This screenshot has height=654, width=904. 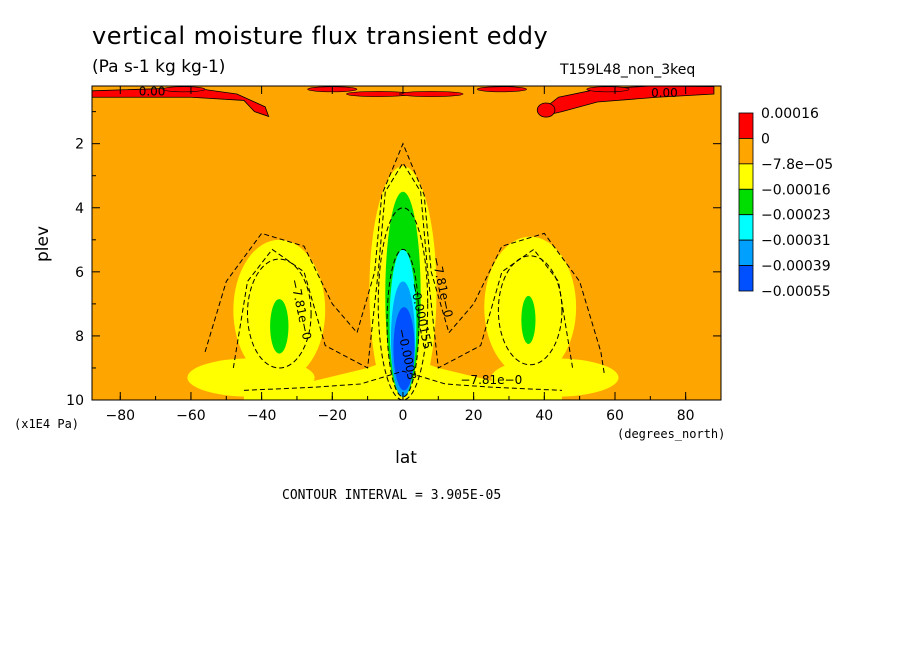 What do you see at coordinates (392, 495) in the screenshot?
I see `contour-interval-note: CONTOUR INTERVAL = 3.905E-05` at bounding box center [392, 495].